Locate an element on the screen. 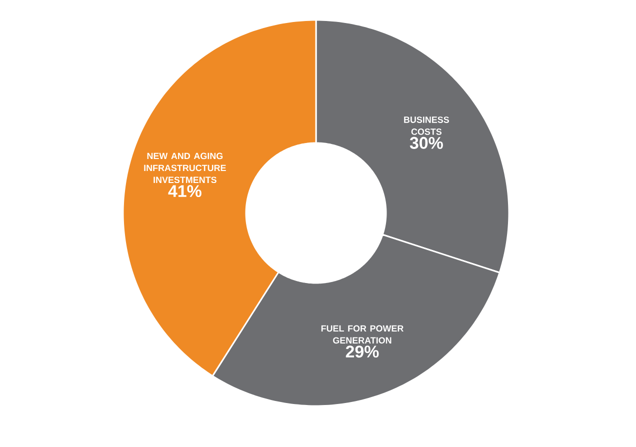  slice-label: FUEL FOR POWER GENERATION is located at coordinates (362, 334).